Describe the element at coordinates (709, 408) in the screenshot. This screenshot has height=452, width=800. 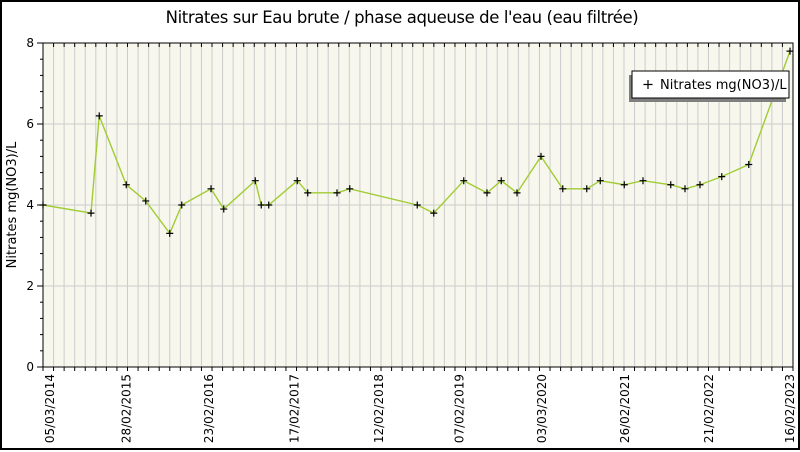
I see `x-tick-label: 21/02/2022` at that location.